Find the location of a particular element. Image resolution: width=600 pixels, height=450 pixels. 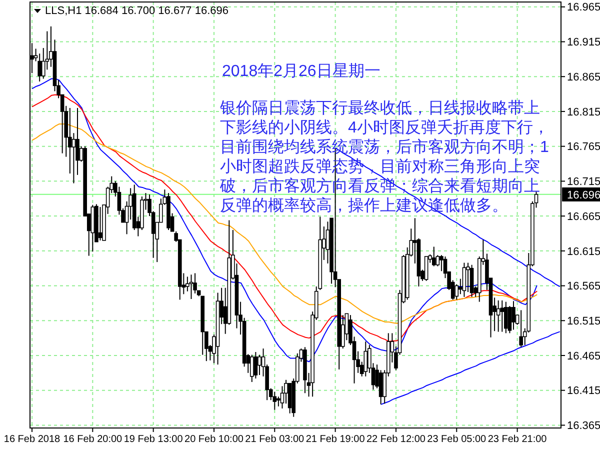

y-tick-label: 16.365 is located at coordinates (583, 426).